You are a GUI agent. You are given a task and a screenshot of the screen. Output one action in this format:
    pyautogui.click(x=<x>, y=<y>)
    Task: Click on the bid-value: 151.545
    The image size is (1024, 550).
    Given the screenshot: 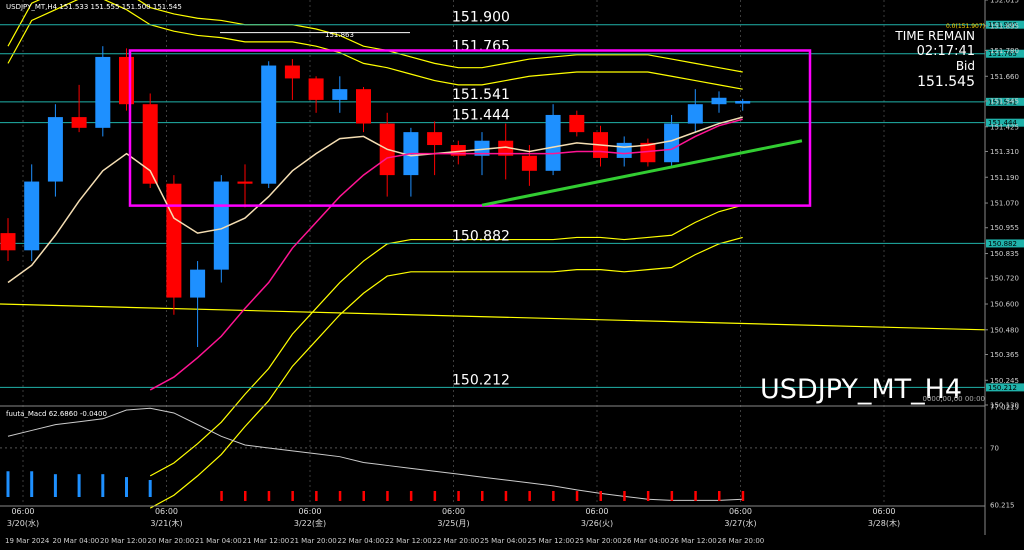 What is the action you would take?
    pyautogui.click(x=946, y=82)
    